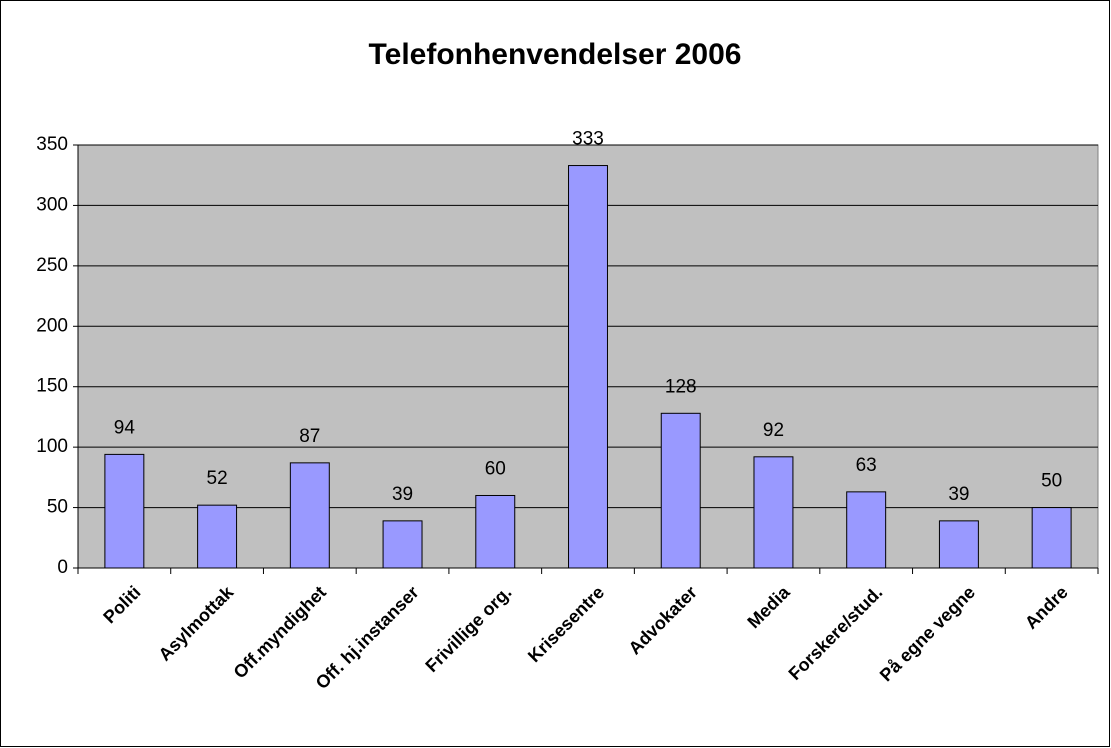 This screenshot has width=1111, height=748. I want to click on y-tick-label: 350, so click(52, 144).